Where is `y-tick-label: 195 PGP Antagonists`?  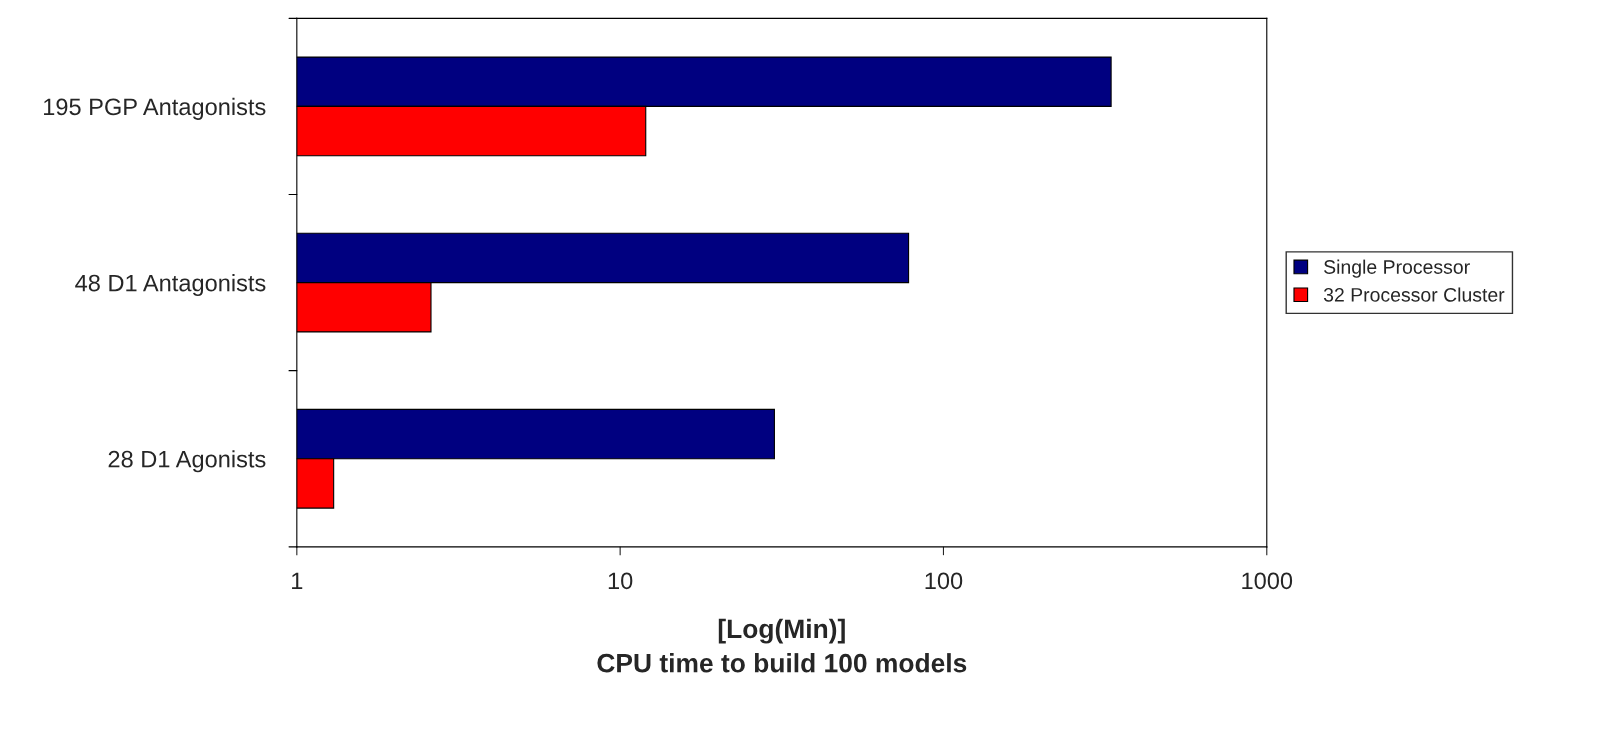 y-tick-label: 195 PGP Antagonists is located at coordinates (155, 108).